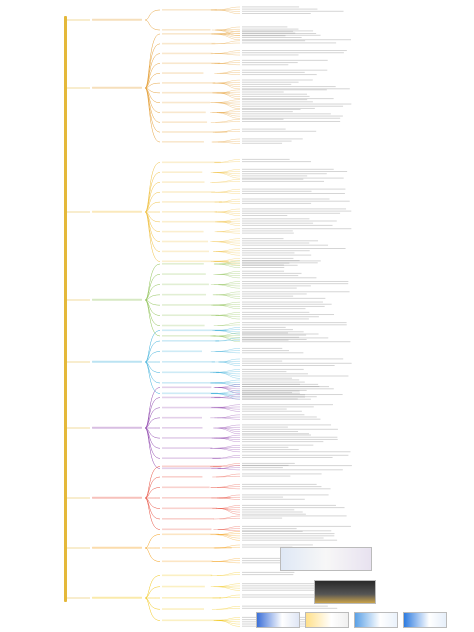 The image size is (474, 632). Describe the element at coordinates (117, 497) in the screenshot. I see `section-node` at that location.